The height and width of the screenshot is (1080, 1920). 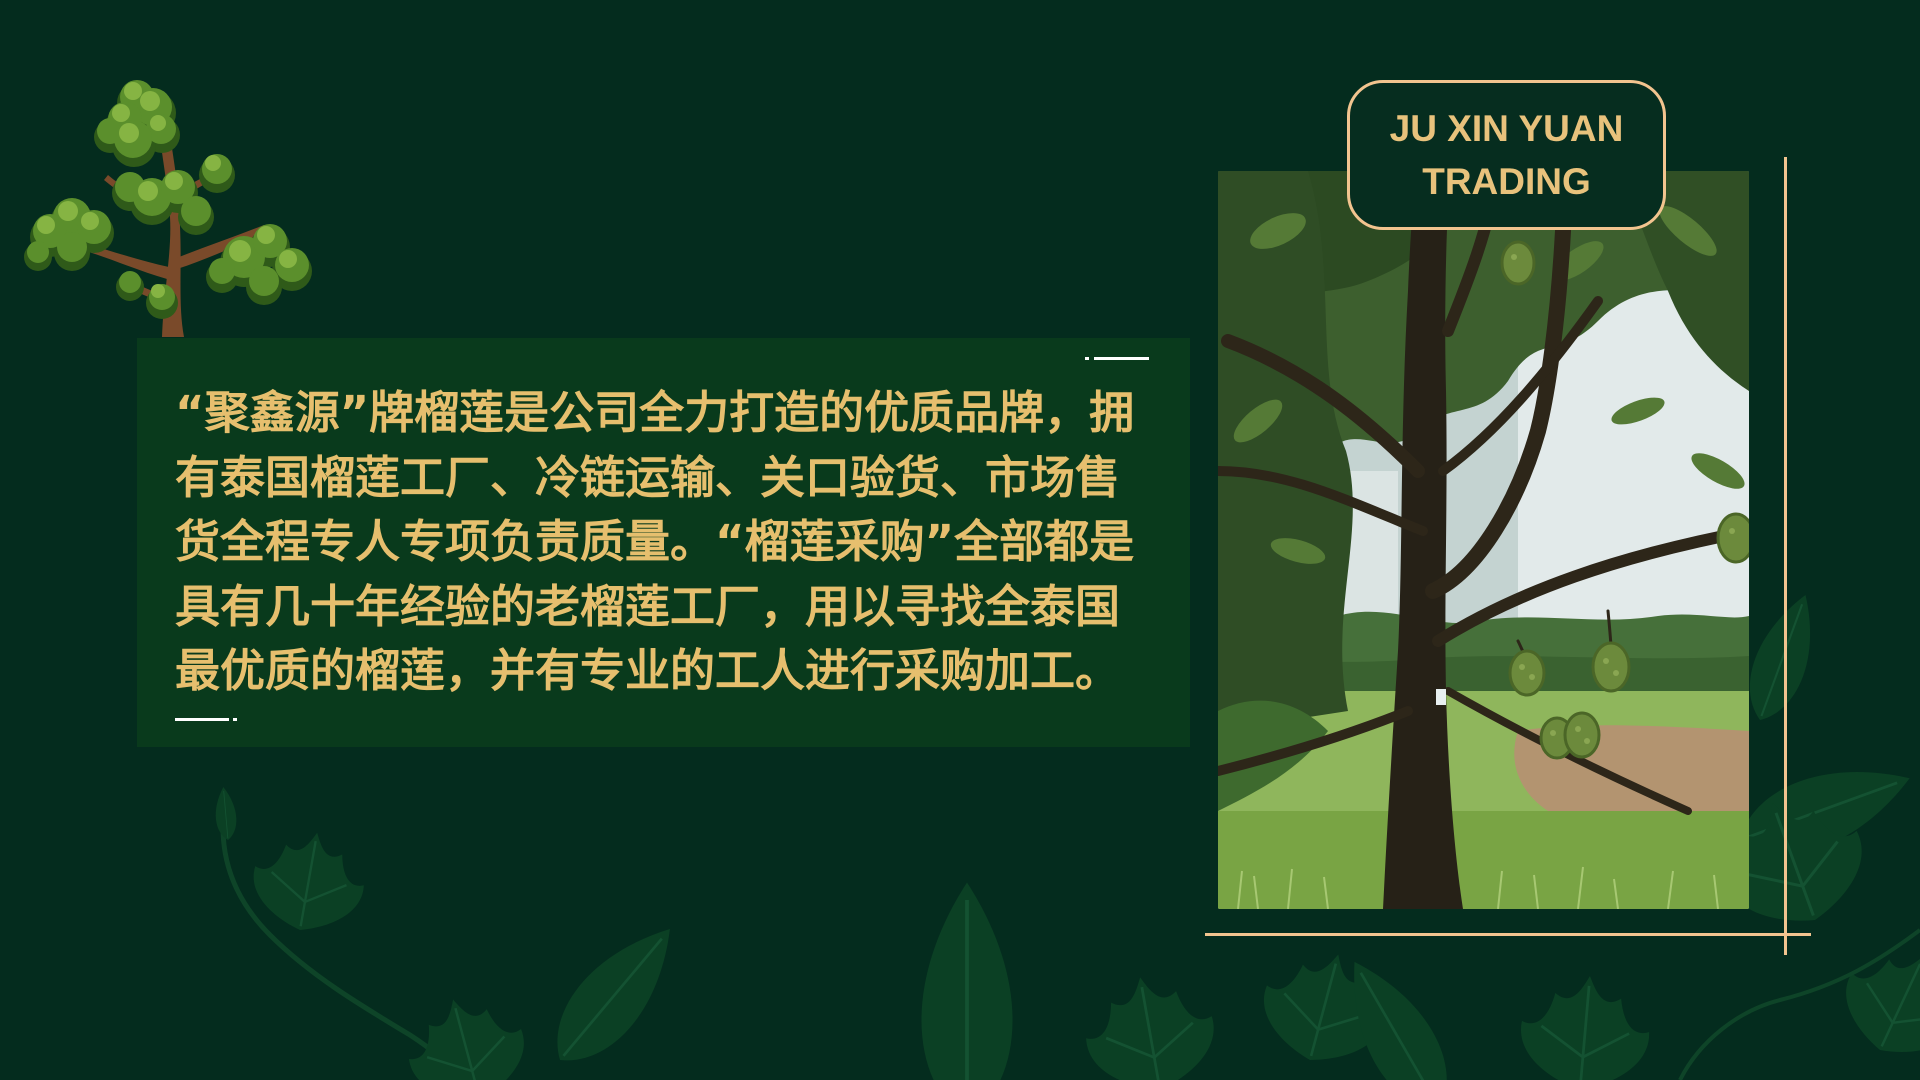 What do you see at coordinates (648, 670) in the screenshot?
I see `description-line: 最优质的榴莲，并有专业的工人进行采购加工。` at bounding box center [648, 670].